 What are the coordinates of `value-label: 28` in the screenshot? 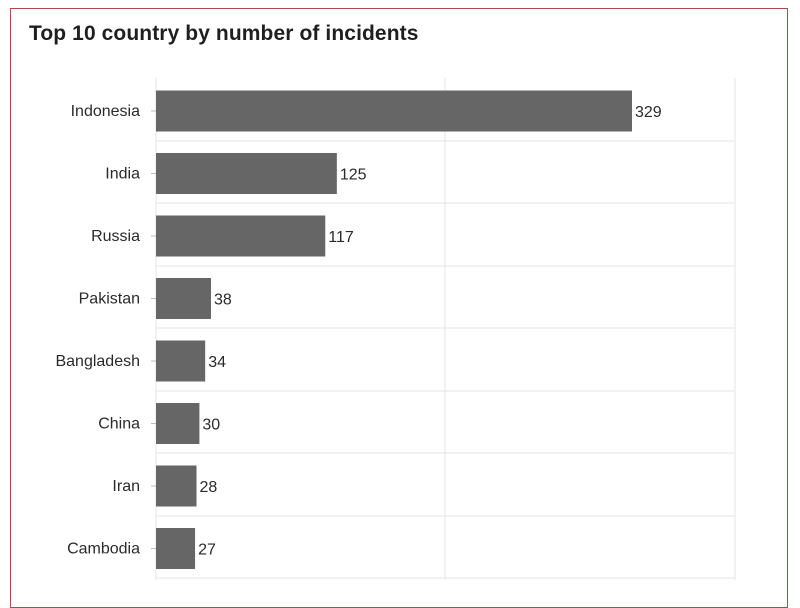 It's located at (209, 487).